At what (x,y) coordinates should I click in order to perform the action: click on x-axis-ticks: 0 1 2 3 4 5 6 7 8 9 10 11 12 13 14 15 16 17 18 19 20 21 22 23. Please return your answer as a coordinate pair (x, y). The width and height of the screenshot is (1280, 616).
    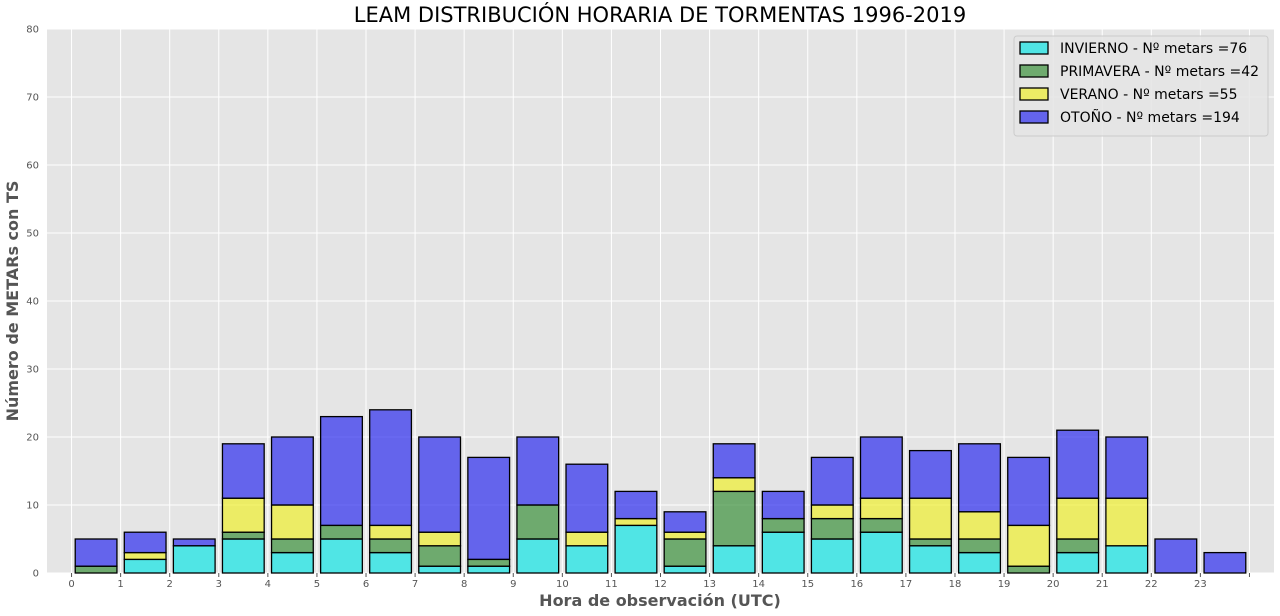
    Looking at the image, I should click on (659, 581).